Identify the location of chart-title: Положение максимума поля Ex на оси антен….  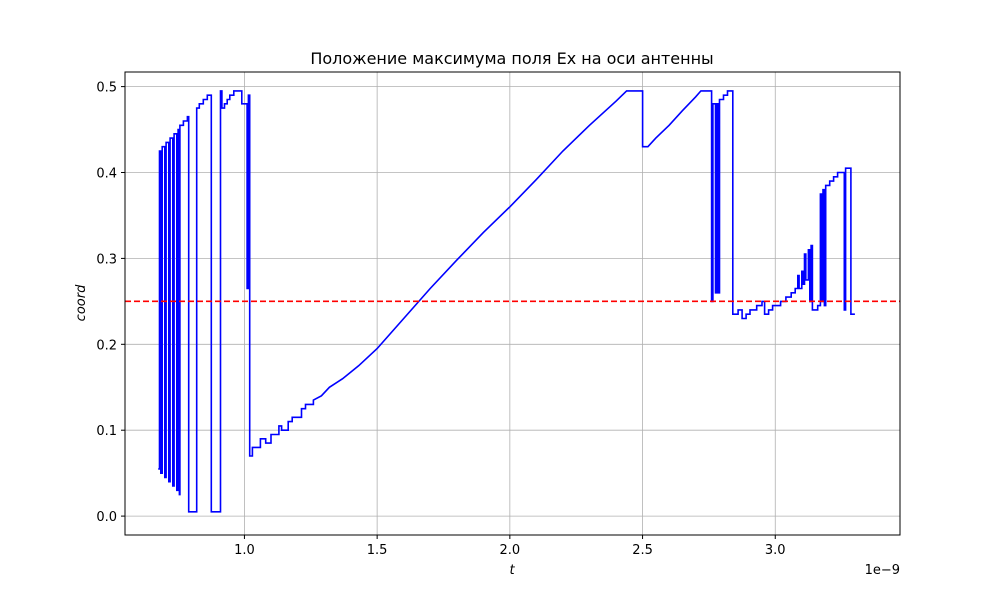
(511, 58).